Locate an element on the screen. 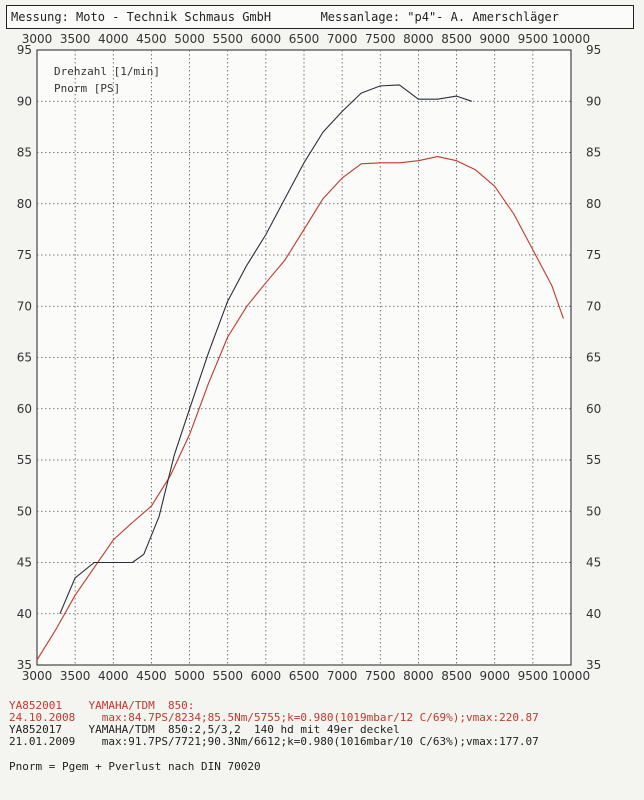  y-tick-label-right: 55 is located at coordinates (593, 460).